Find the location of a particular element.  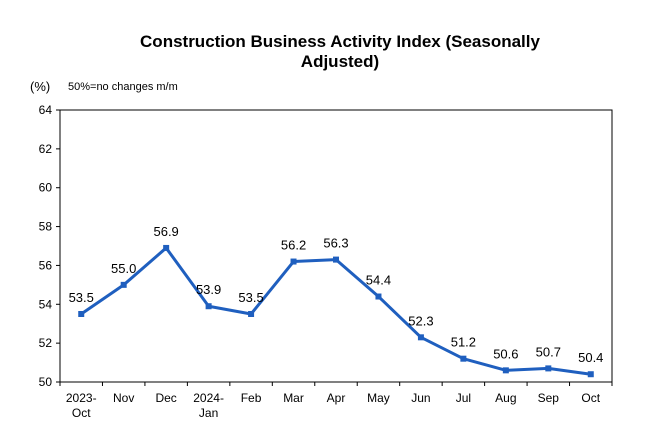

data-label: 56.9 is located at coordinates (165, 231).